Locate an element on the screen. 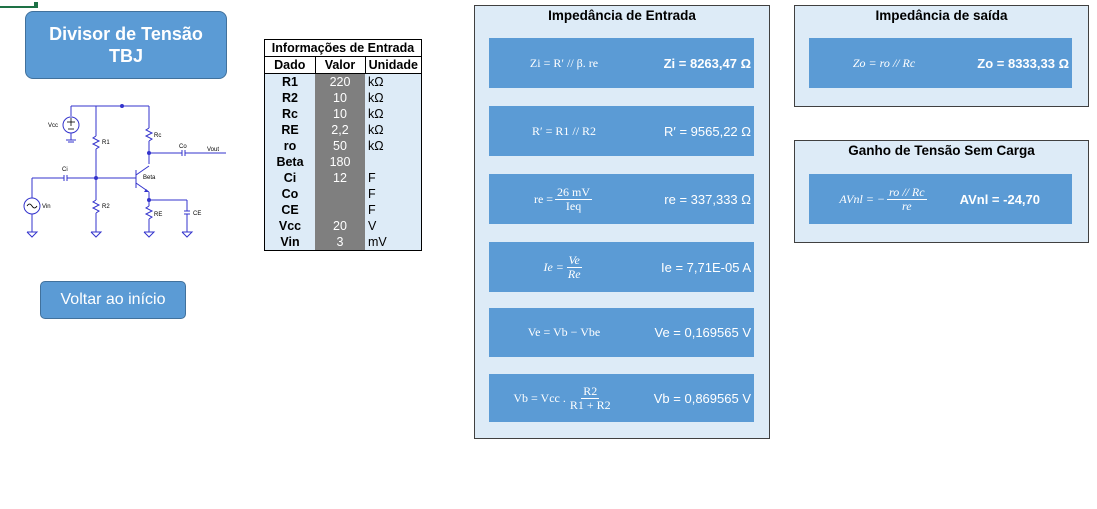  input-dado-cell: CE is located at coordinates (289, 210).